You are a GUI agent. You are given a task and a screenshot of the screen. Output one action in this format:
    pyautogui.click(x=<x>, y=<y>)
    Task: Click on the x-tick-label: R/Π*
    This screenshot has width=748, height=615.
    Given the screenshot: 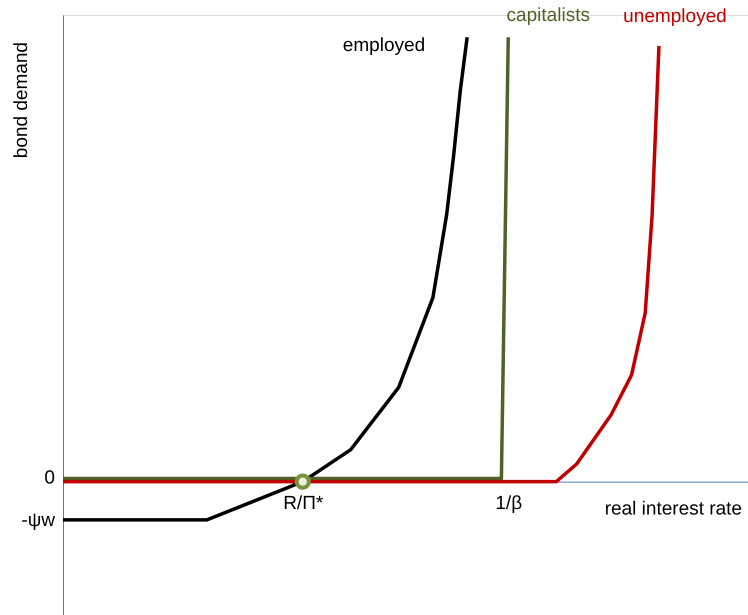 What is the action you would take?
    pyautogui.click(x=303, y=503)
    